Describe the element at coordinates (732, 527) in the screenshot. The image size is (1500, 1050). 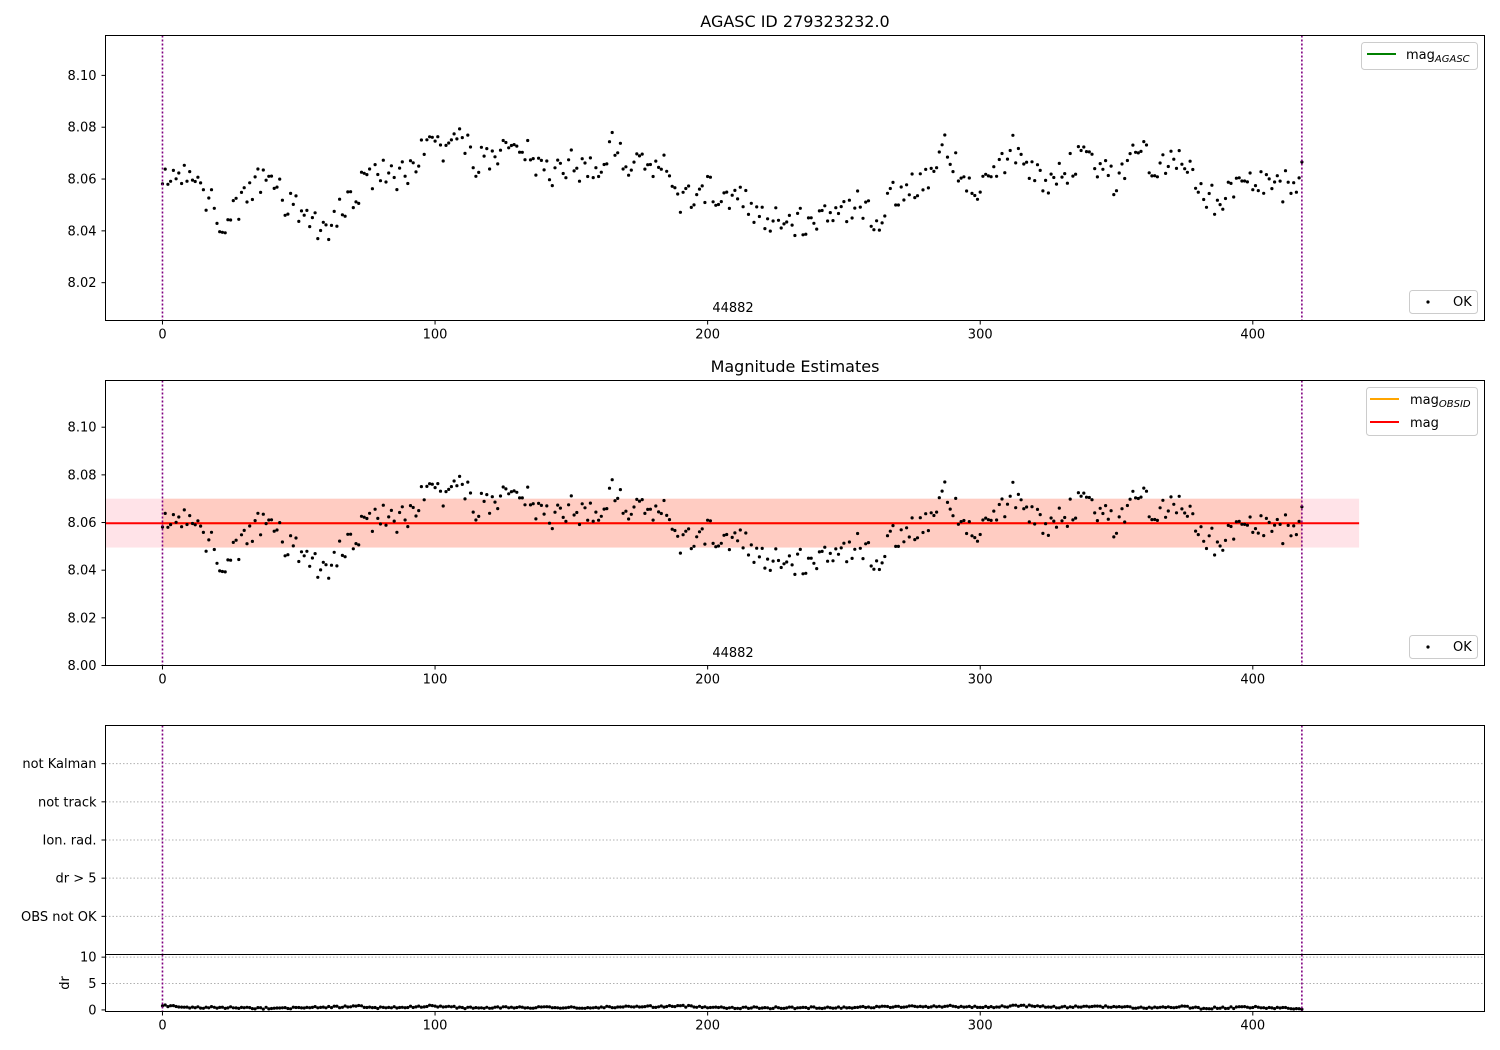
I see `estimates-points` at that location.